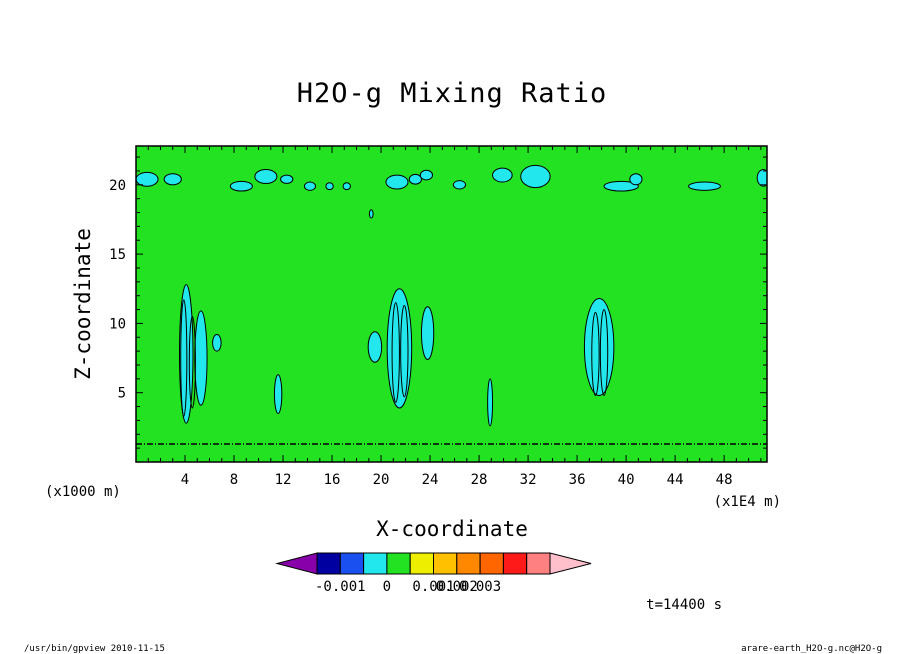  What do you see at coordinates (479, 480) in the screenshot?
I see `x-tick-label: 28` at bounding box center [479, 480].